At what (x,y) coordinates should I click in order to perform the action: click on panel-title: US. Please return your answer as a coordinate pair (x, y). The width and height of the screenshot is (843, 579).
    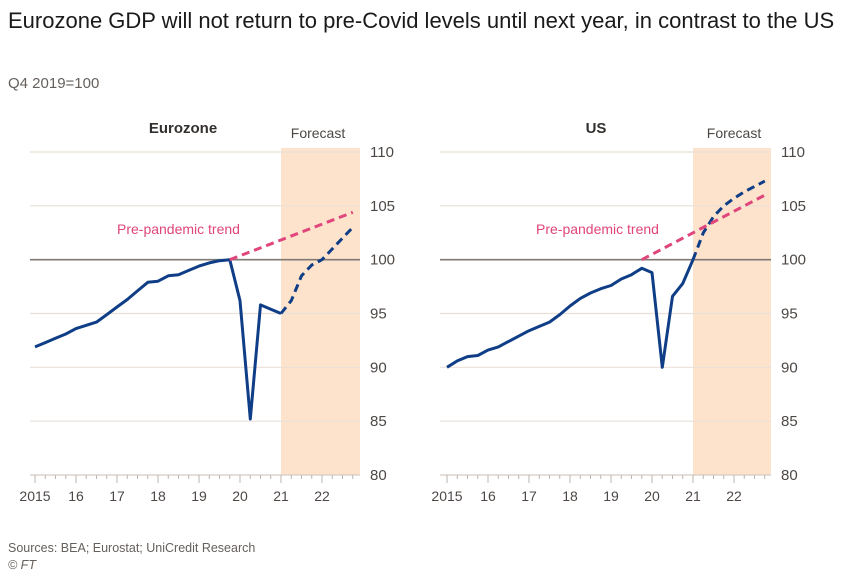
    Looking at the image, I should click on (596, 128).